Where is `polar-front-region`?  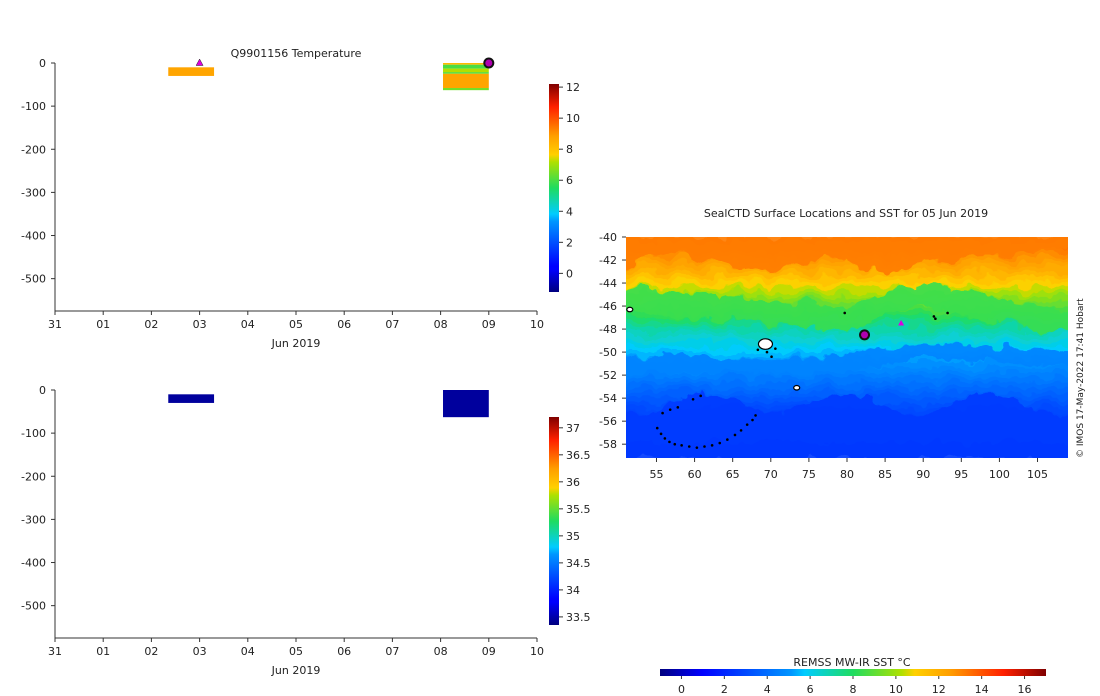 polar-front-region is located at coordinates (847, 307).